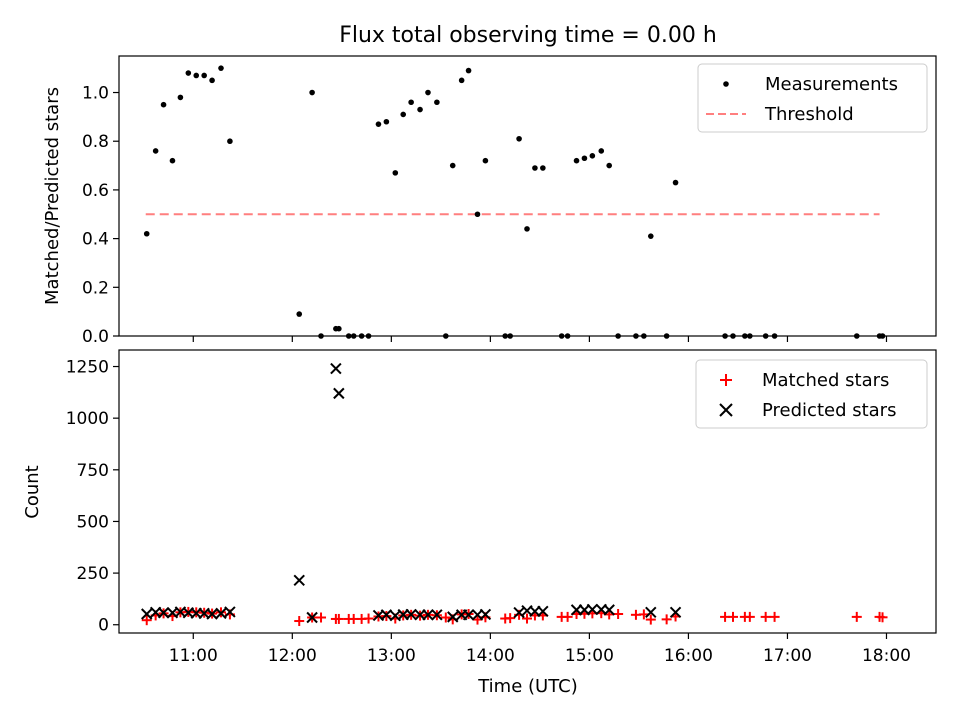 The image size is (960, 720). What do you see at coordinates (193, 656) in the screenshot?
I see `bottom-x-tick-label: 11:00` at bounding box center [193, 656].